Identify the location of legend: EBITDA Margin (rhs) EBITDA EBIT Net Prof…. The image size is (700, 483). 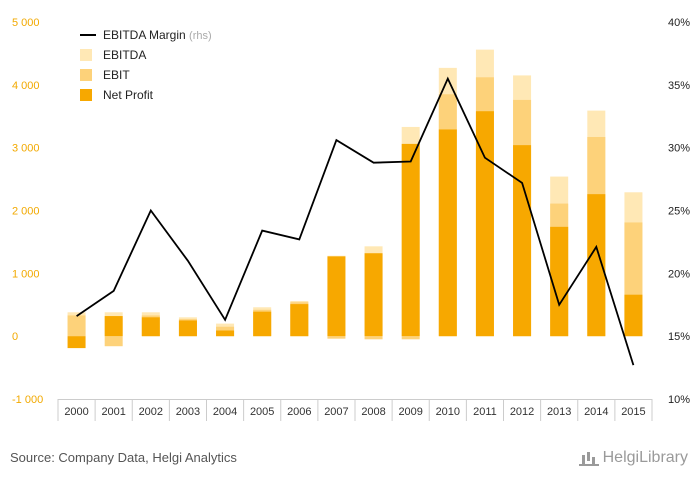
(146, 65).